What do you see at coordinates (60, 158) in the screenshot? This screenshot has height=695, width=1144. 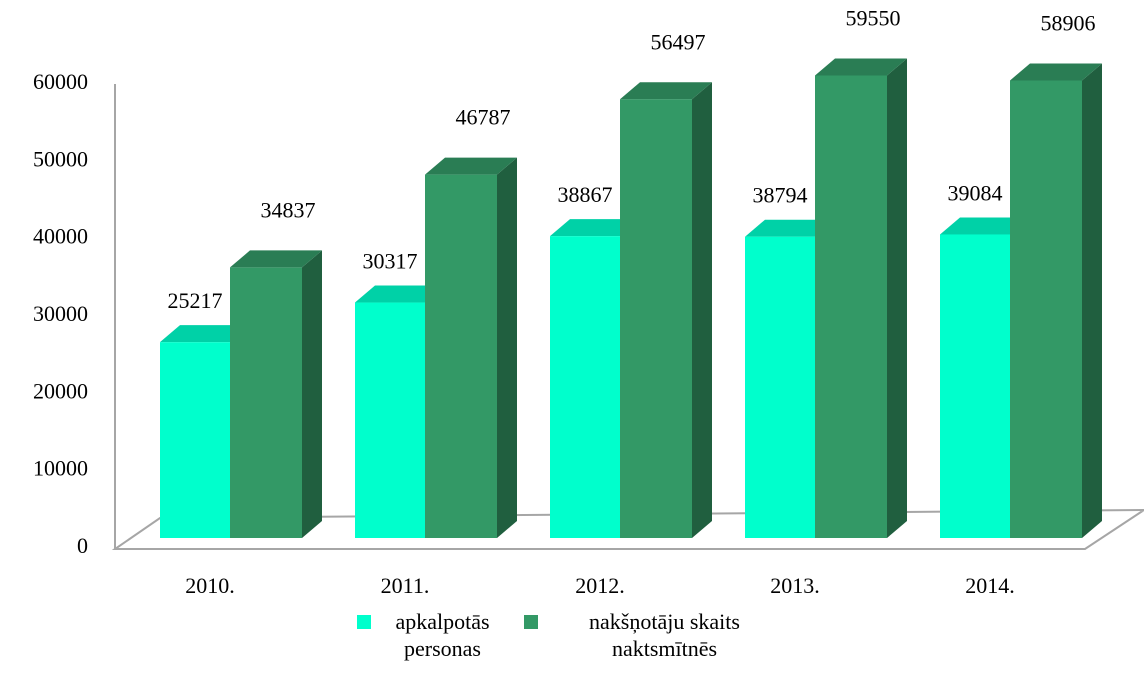 I see `y-tick-label: 50000` at bounding box center [60, 158].